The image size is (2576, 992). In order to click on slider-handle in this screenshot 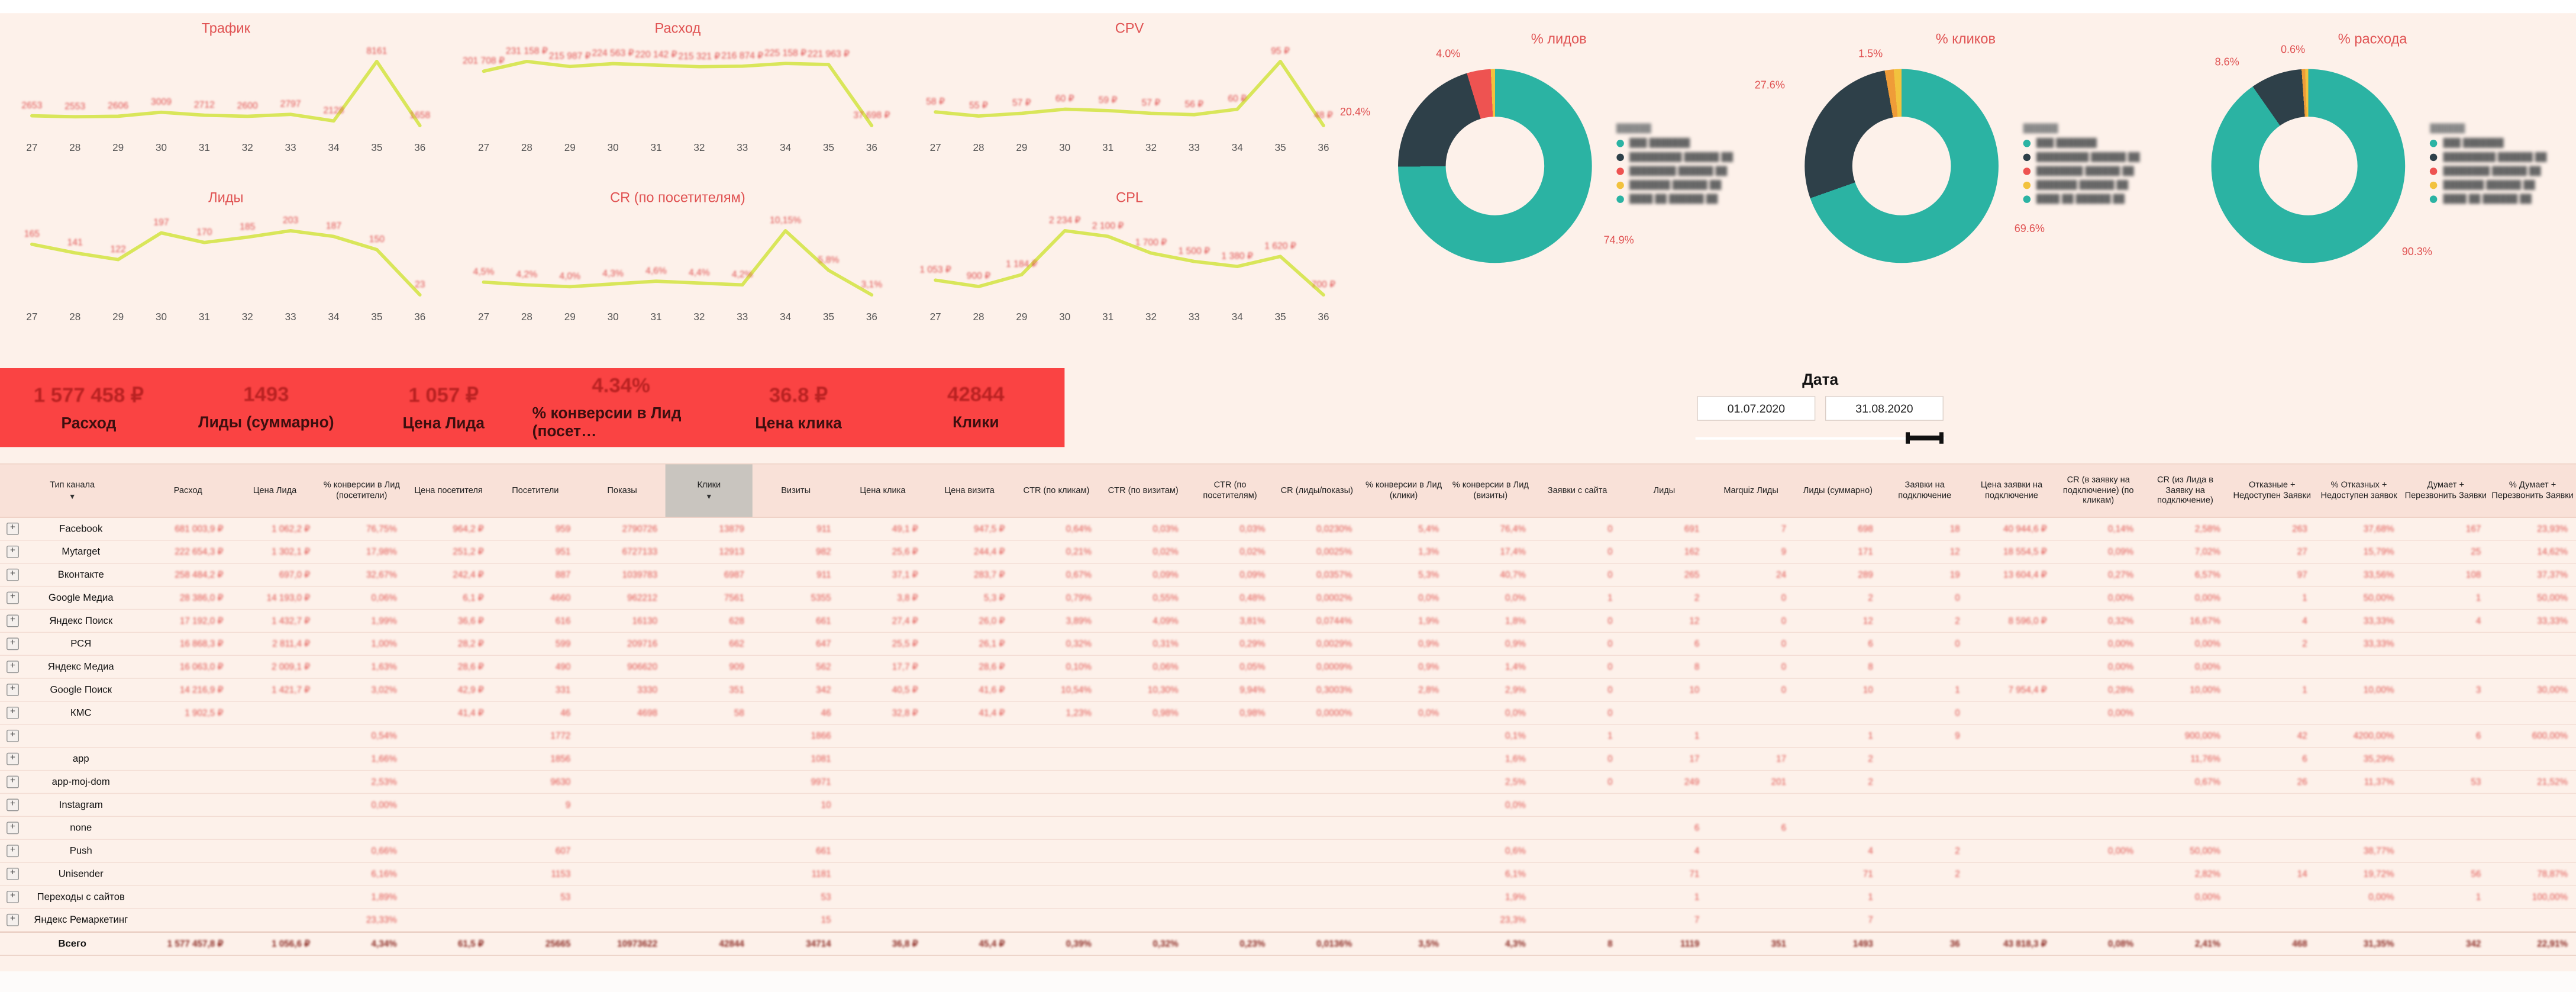, I will do `click(1925, 438)`.